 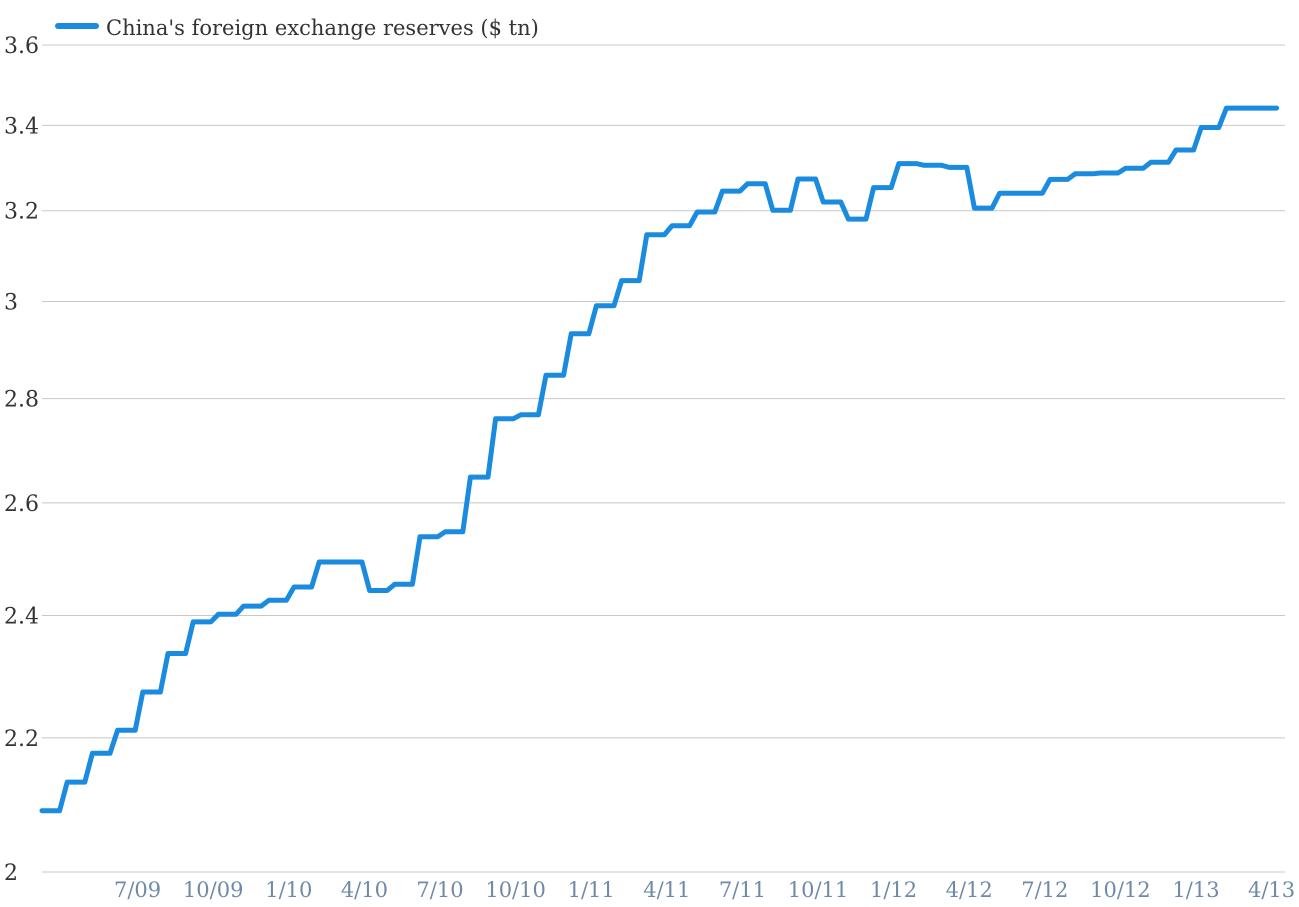 I want to click on x-tick-label: 4/13, so click(x=1271, y=890).